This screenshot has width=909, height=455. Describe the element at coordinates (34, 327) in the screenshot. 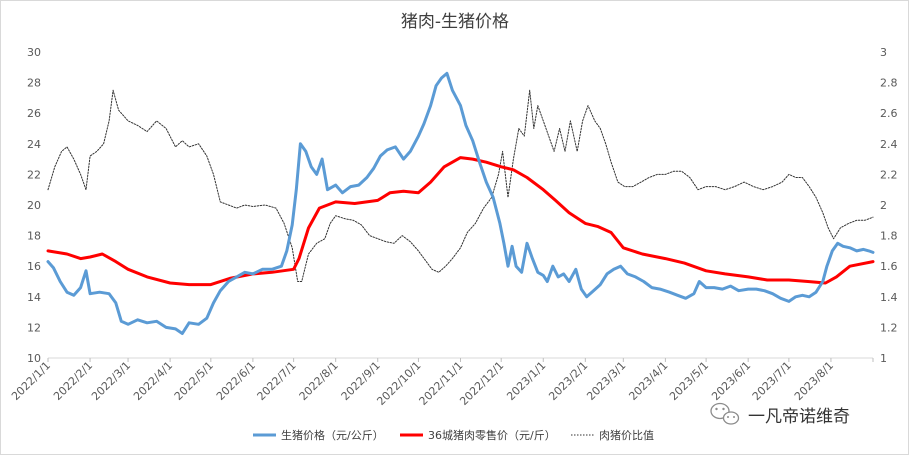

I see `left-tick-label: 12` at that location.